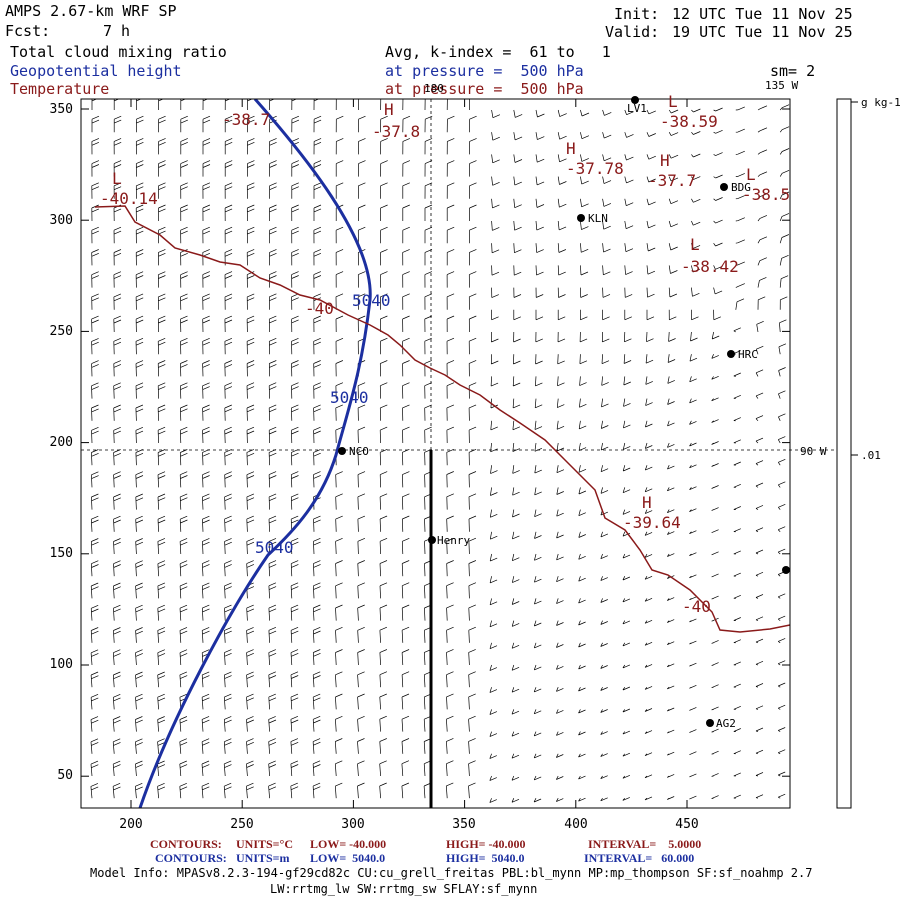 The image size is (900, 900). What do you see at coordinates (710, 266) in the screenshot?
I see `temperature-label: -38.42` at bounding box center [710, 266].